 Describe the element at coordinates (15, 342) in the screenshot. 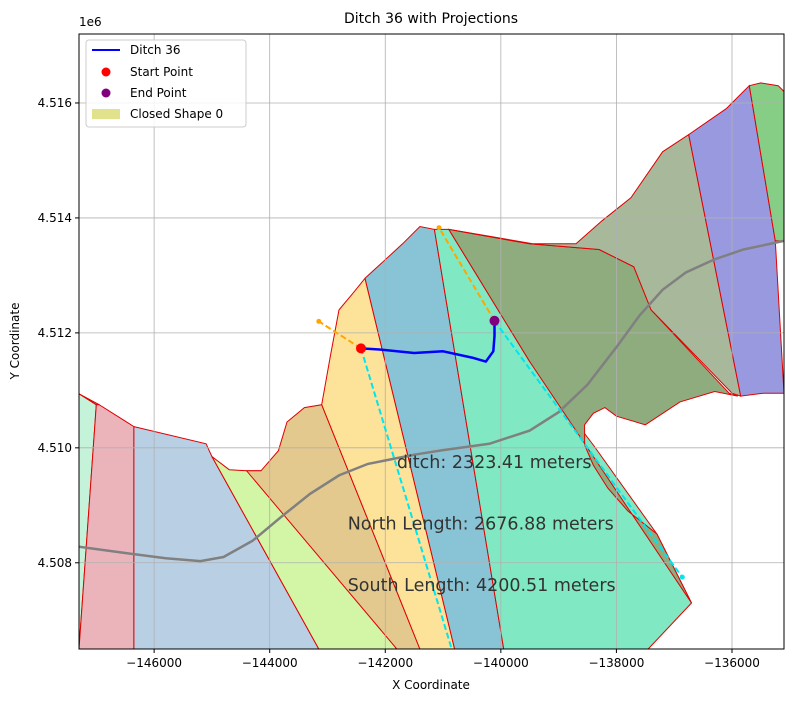

I see `y-axis-label: Y Coordinate` at that location.